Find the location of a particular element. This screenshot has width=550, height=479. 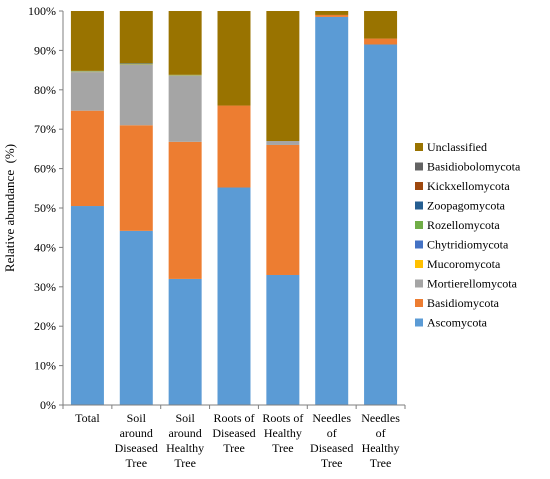

legend-label-ascomycota: Ascomycota is located at coordinates (457, 323).